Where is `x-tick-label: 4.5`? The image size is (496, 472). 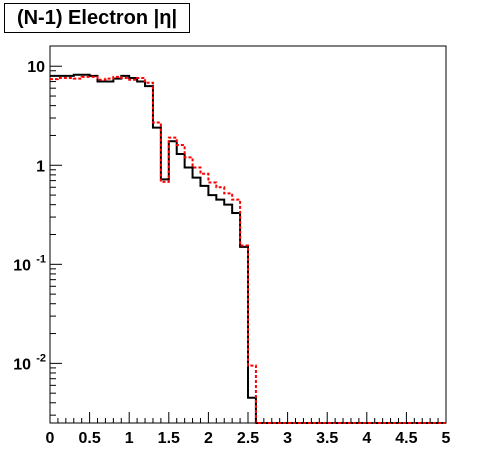 x-tick-label: 4.5 is located at coordinates (406, 438).